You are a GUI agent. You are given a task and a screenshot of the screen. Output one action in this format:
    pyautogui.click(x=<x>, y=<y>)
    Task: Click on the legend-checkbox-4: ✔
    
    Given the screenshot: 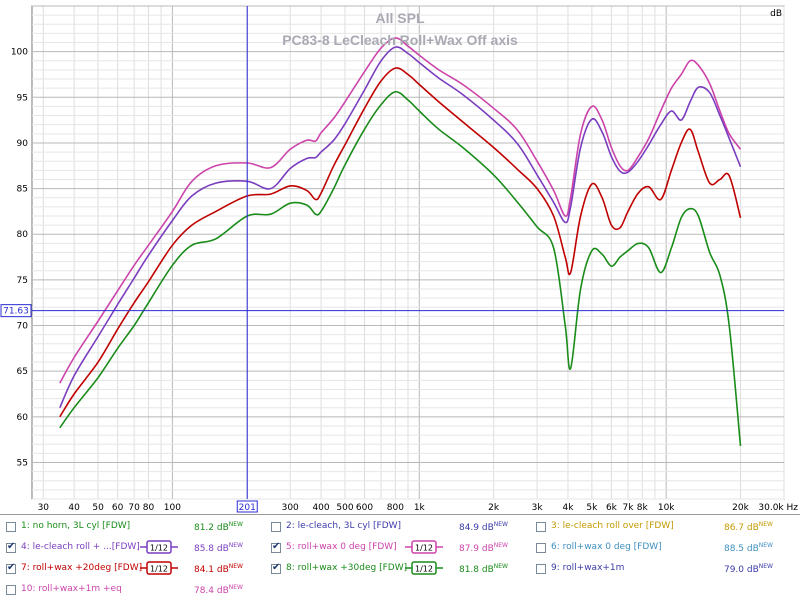 What is the action you would take?
    pyautogui.click(x=11, y=547)
    